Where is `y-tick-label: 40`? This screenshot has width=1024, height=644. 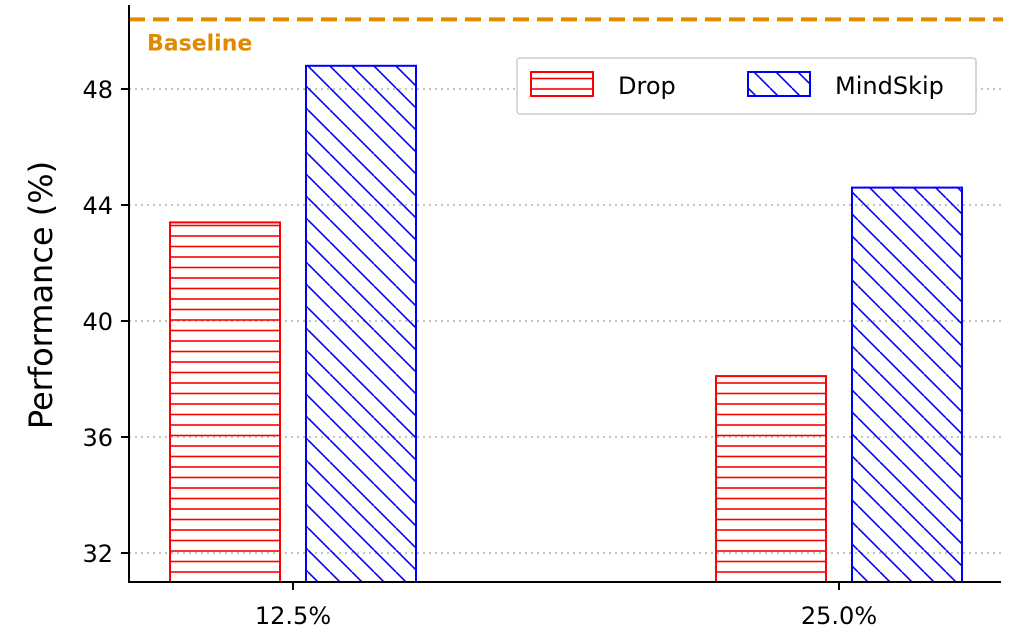
y-tick-label: 40 is located at coordinates (97, 322).